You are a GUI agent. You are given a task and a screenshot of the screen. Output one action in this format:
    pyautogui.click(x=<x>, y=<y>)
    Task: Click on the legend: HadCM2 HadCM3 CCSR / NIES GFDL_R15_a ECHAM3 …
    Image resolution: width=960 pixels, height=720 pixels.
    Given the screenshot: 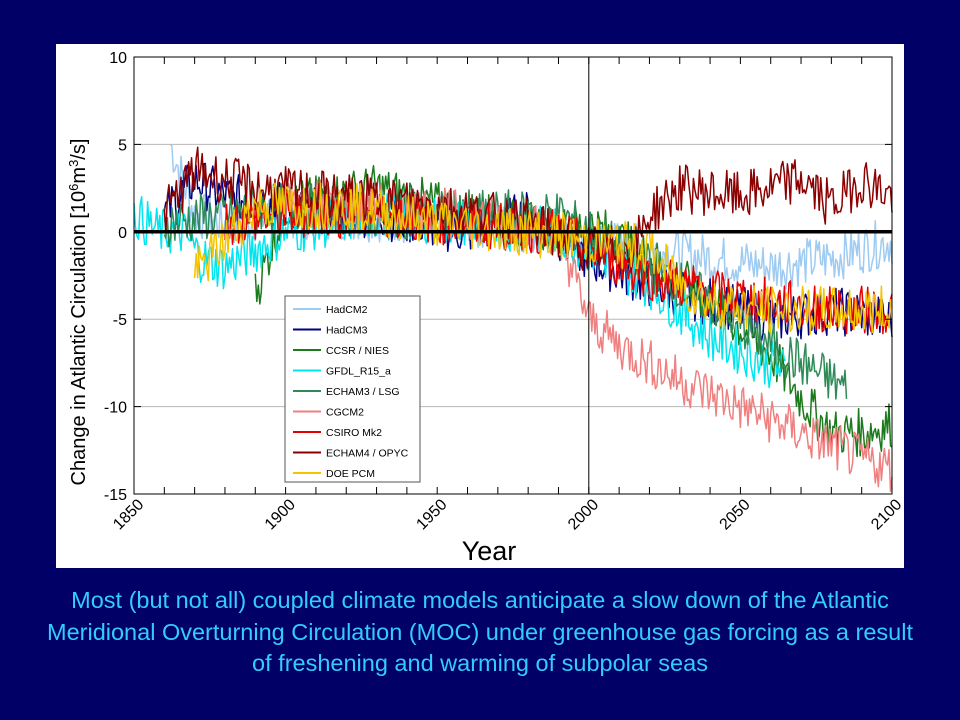 What is the action you would take?
    pyautogui.click(x=352, y=389)
    